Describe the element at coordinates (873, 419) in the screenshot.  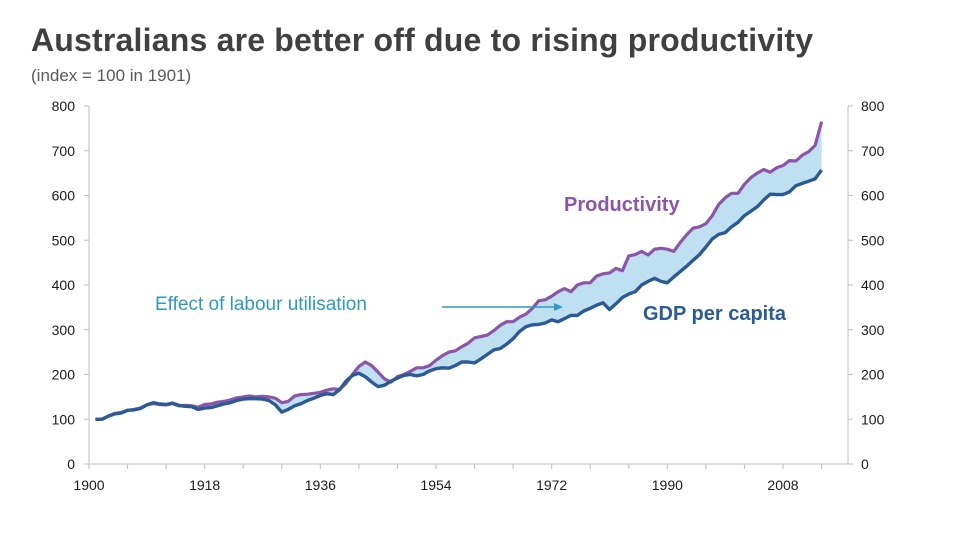
I see `right-y-tick-label: 100` at that location.